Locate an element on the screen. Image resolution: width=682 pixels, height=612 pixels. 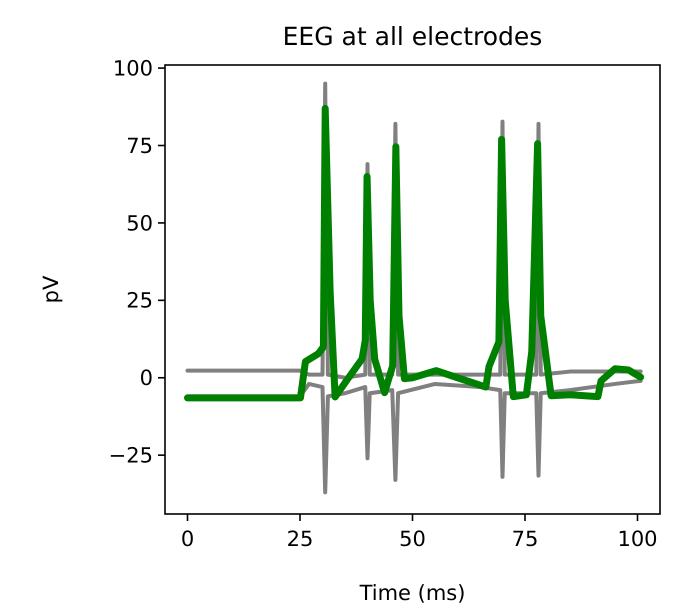
x-tick-label: 0 is located at coordinates (187, 539).